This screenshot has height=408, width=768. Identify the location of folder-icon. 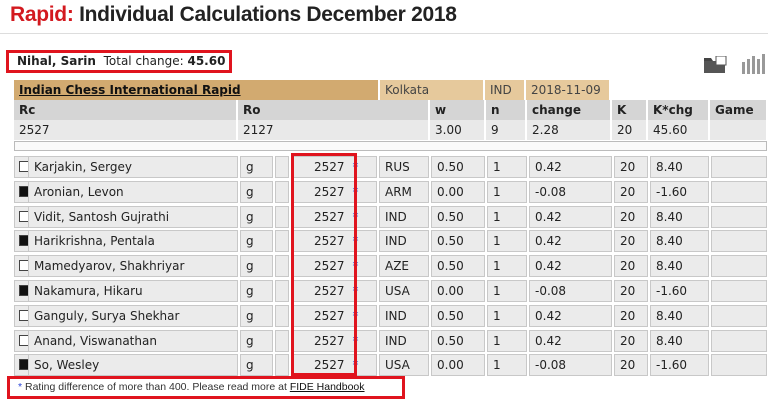
(716, 65).